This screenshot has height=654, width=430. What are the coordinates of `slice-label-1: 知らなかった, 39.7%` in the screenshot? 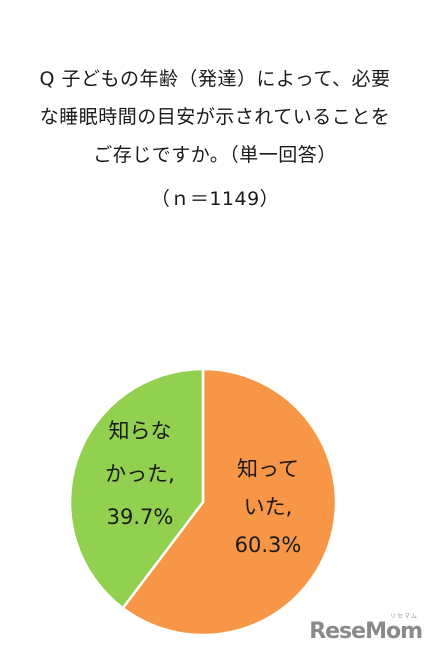 It's located at (140, 474).